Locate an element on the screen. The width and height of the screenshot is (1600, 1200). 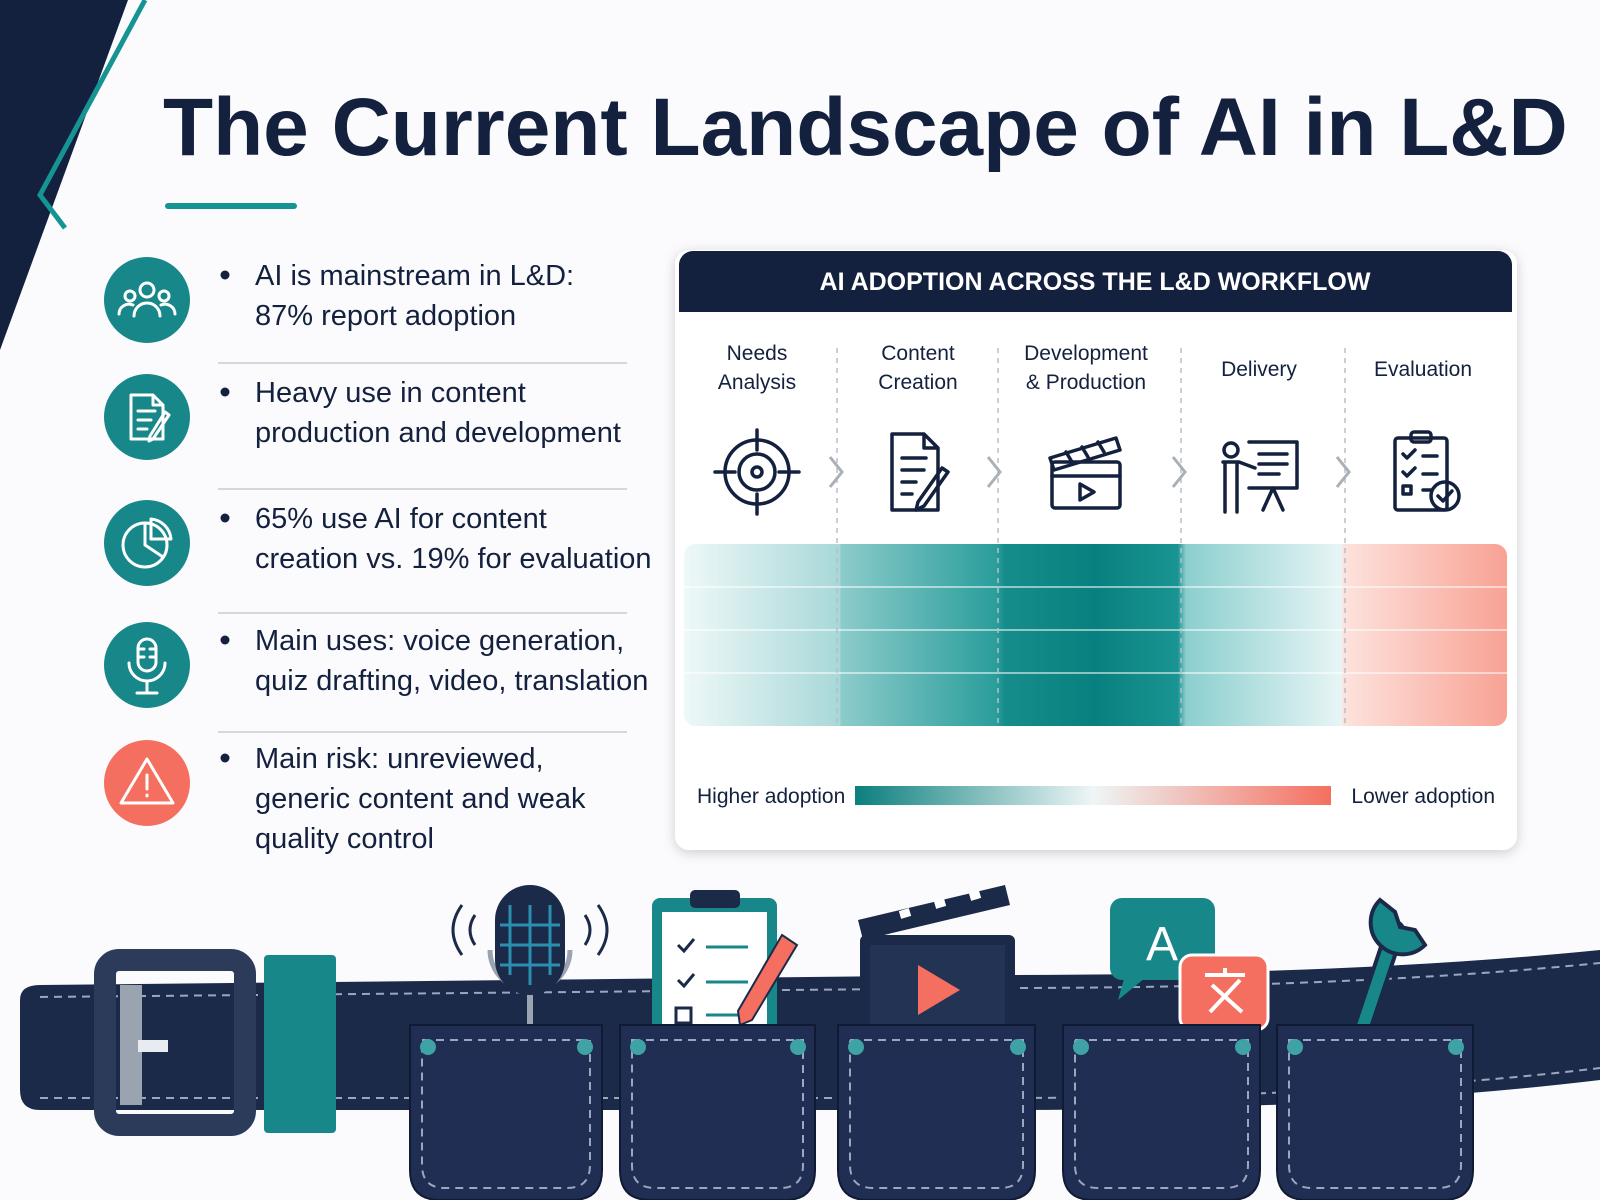
stage: Evaluation is located at coordinates (1423, 435).